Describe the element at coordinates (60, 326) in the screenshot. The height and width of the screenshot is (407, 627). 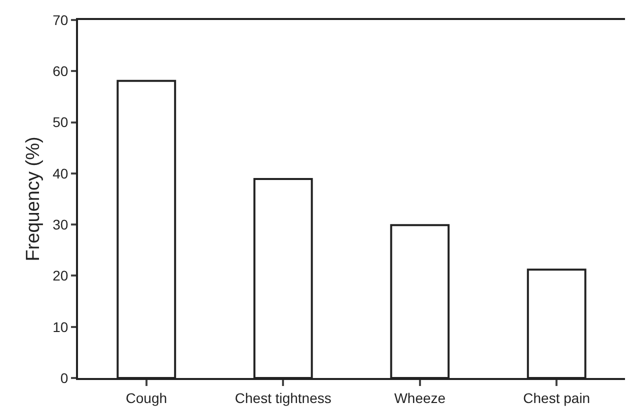
I see `y-tick-label: 10` at that location.